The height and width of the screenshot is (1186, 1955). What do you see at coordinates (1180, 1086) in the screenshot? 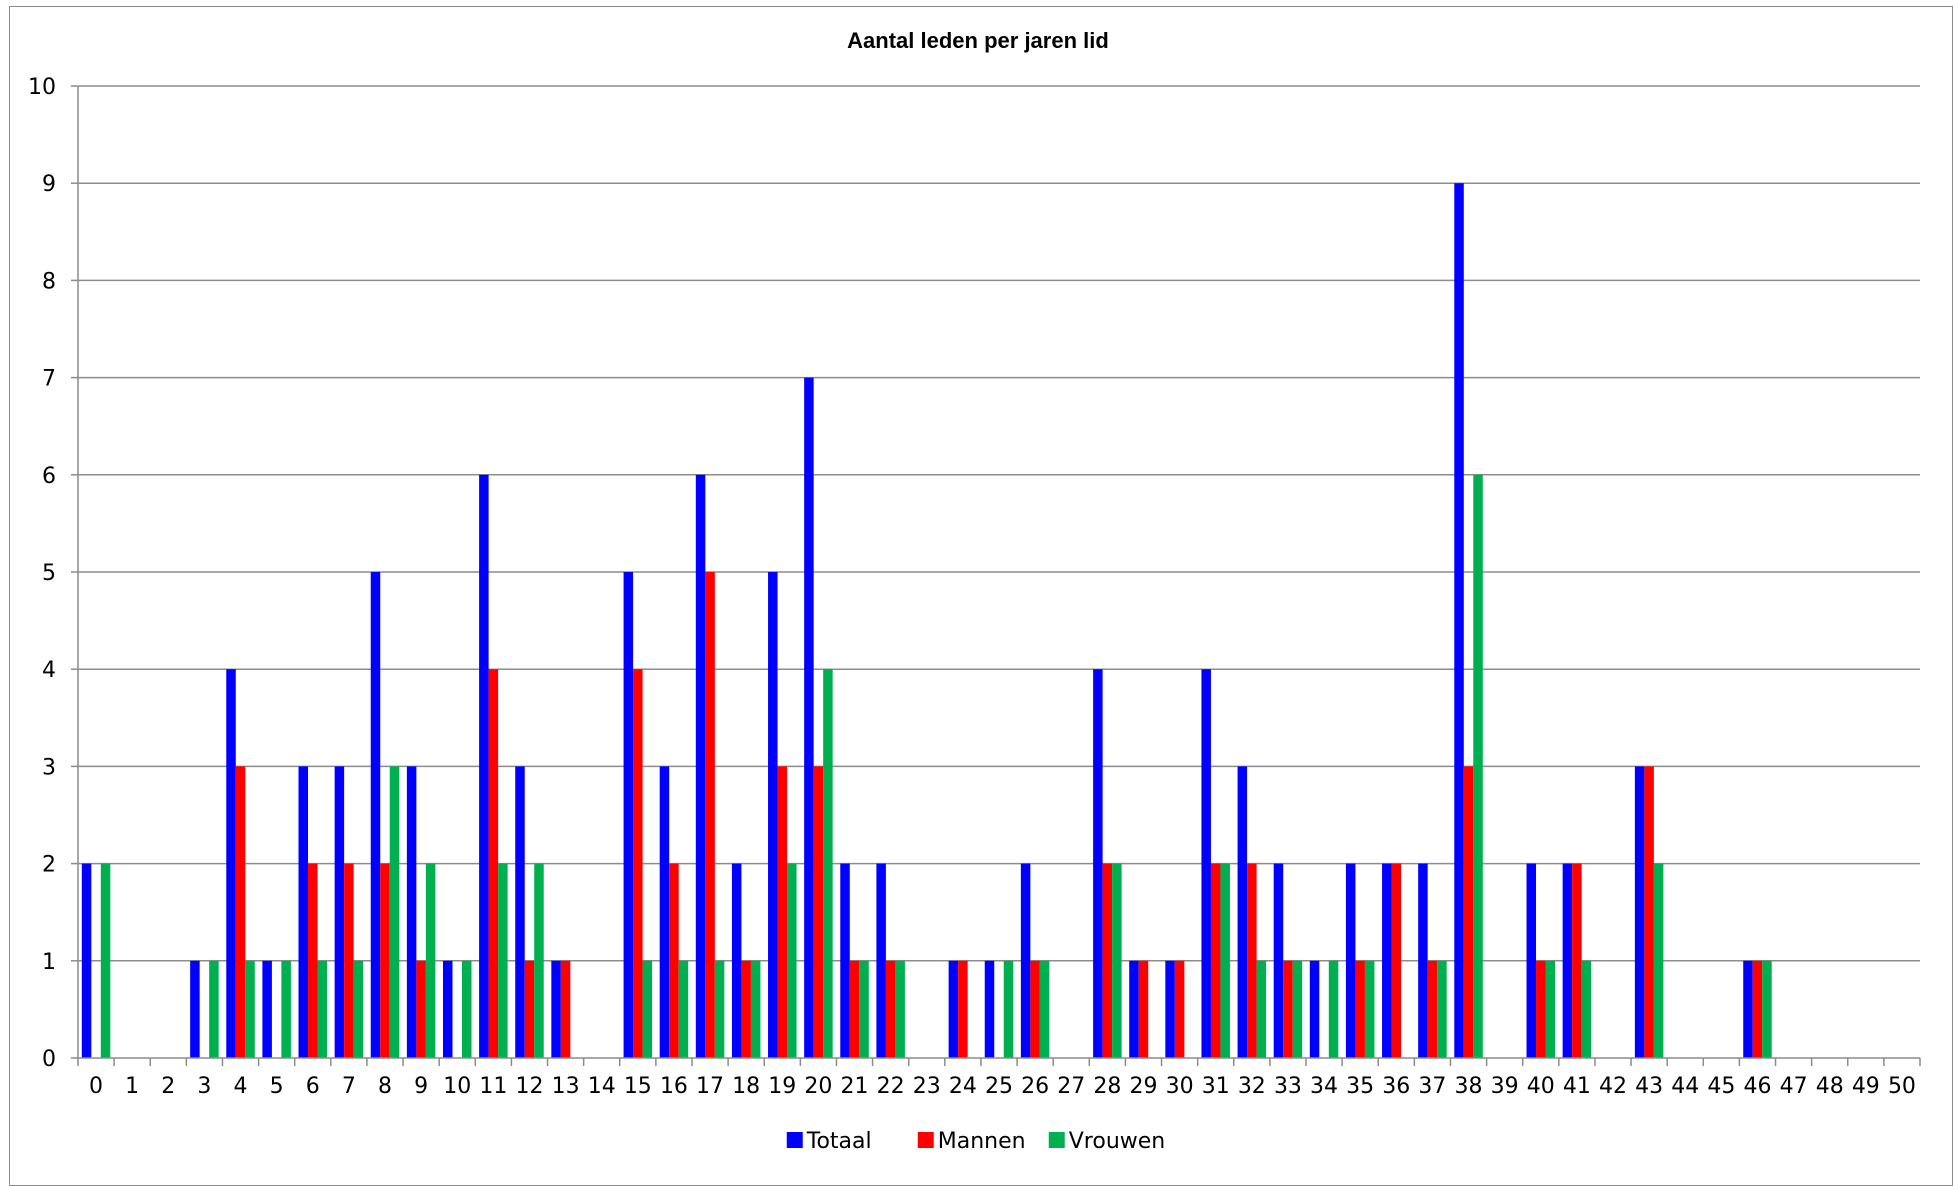
I see `x-tick-label: 30` at bounding box center [1180, 1086].